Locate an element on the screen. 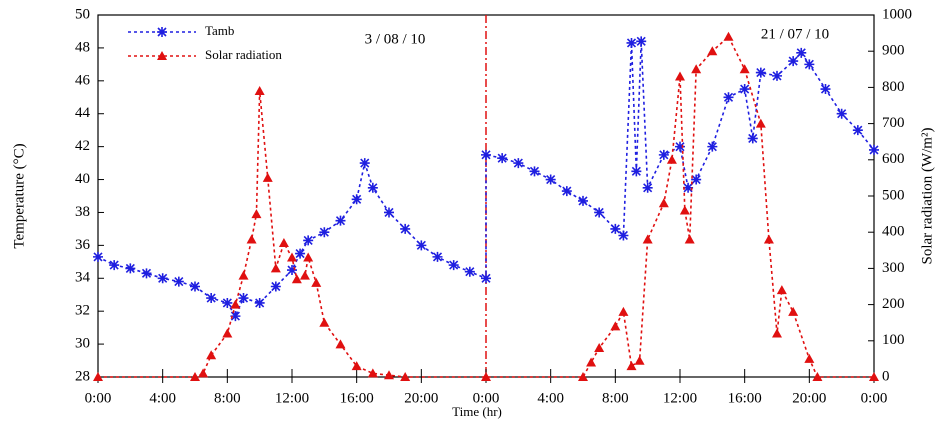 This screenshot has width=941, height=421. x-tick-label: 20:00 is located at coordinates (421, 398).